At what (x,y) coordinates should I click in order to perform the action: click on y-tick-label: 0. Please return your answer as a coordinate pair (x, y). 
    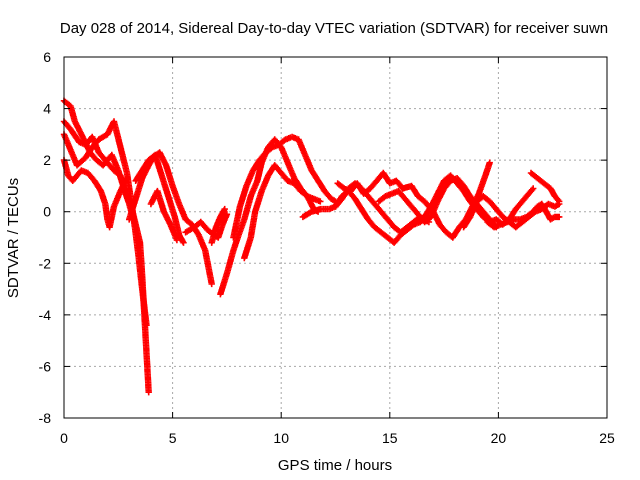
    Looking at the image, I should click on (47, 212).